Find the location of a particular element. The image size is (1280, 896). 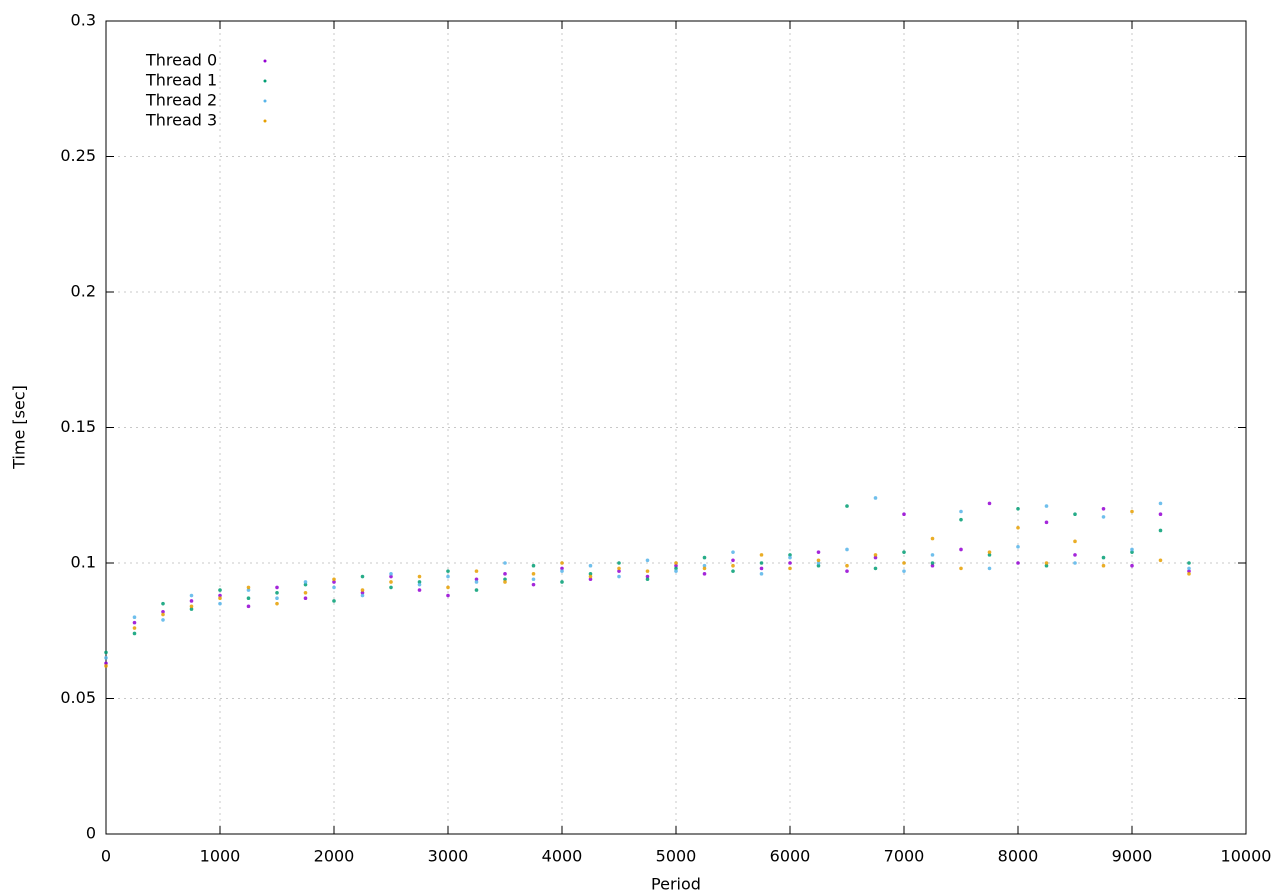

x-tick-label: 3000 is located at coordinates (448, 856).